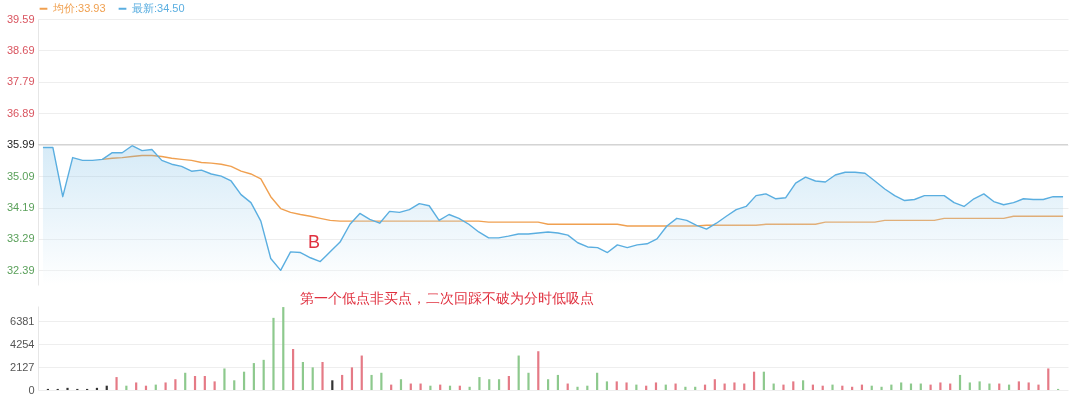 The width and height of the screenshot is (1080, 397). I want to click on y-tick-label: 38.69, so click(20, 49).